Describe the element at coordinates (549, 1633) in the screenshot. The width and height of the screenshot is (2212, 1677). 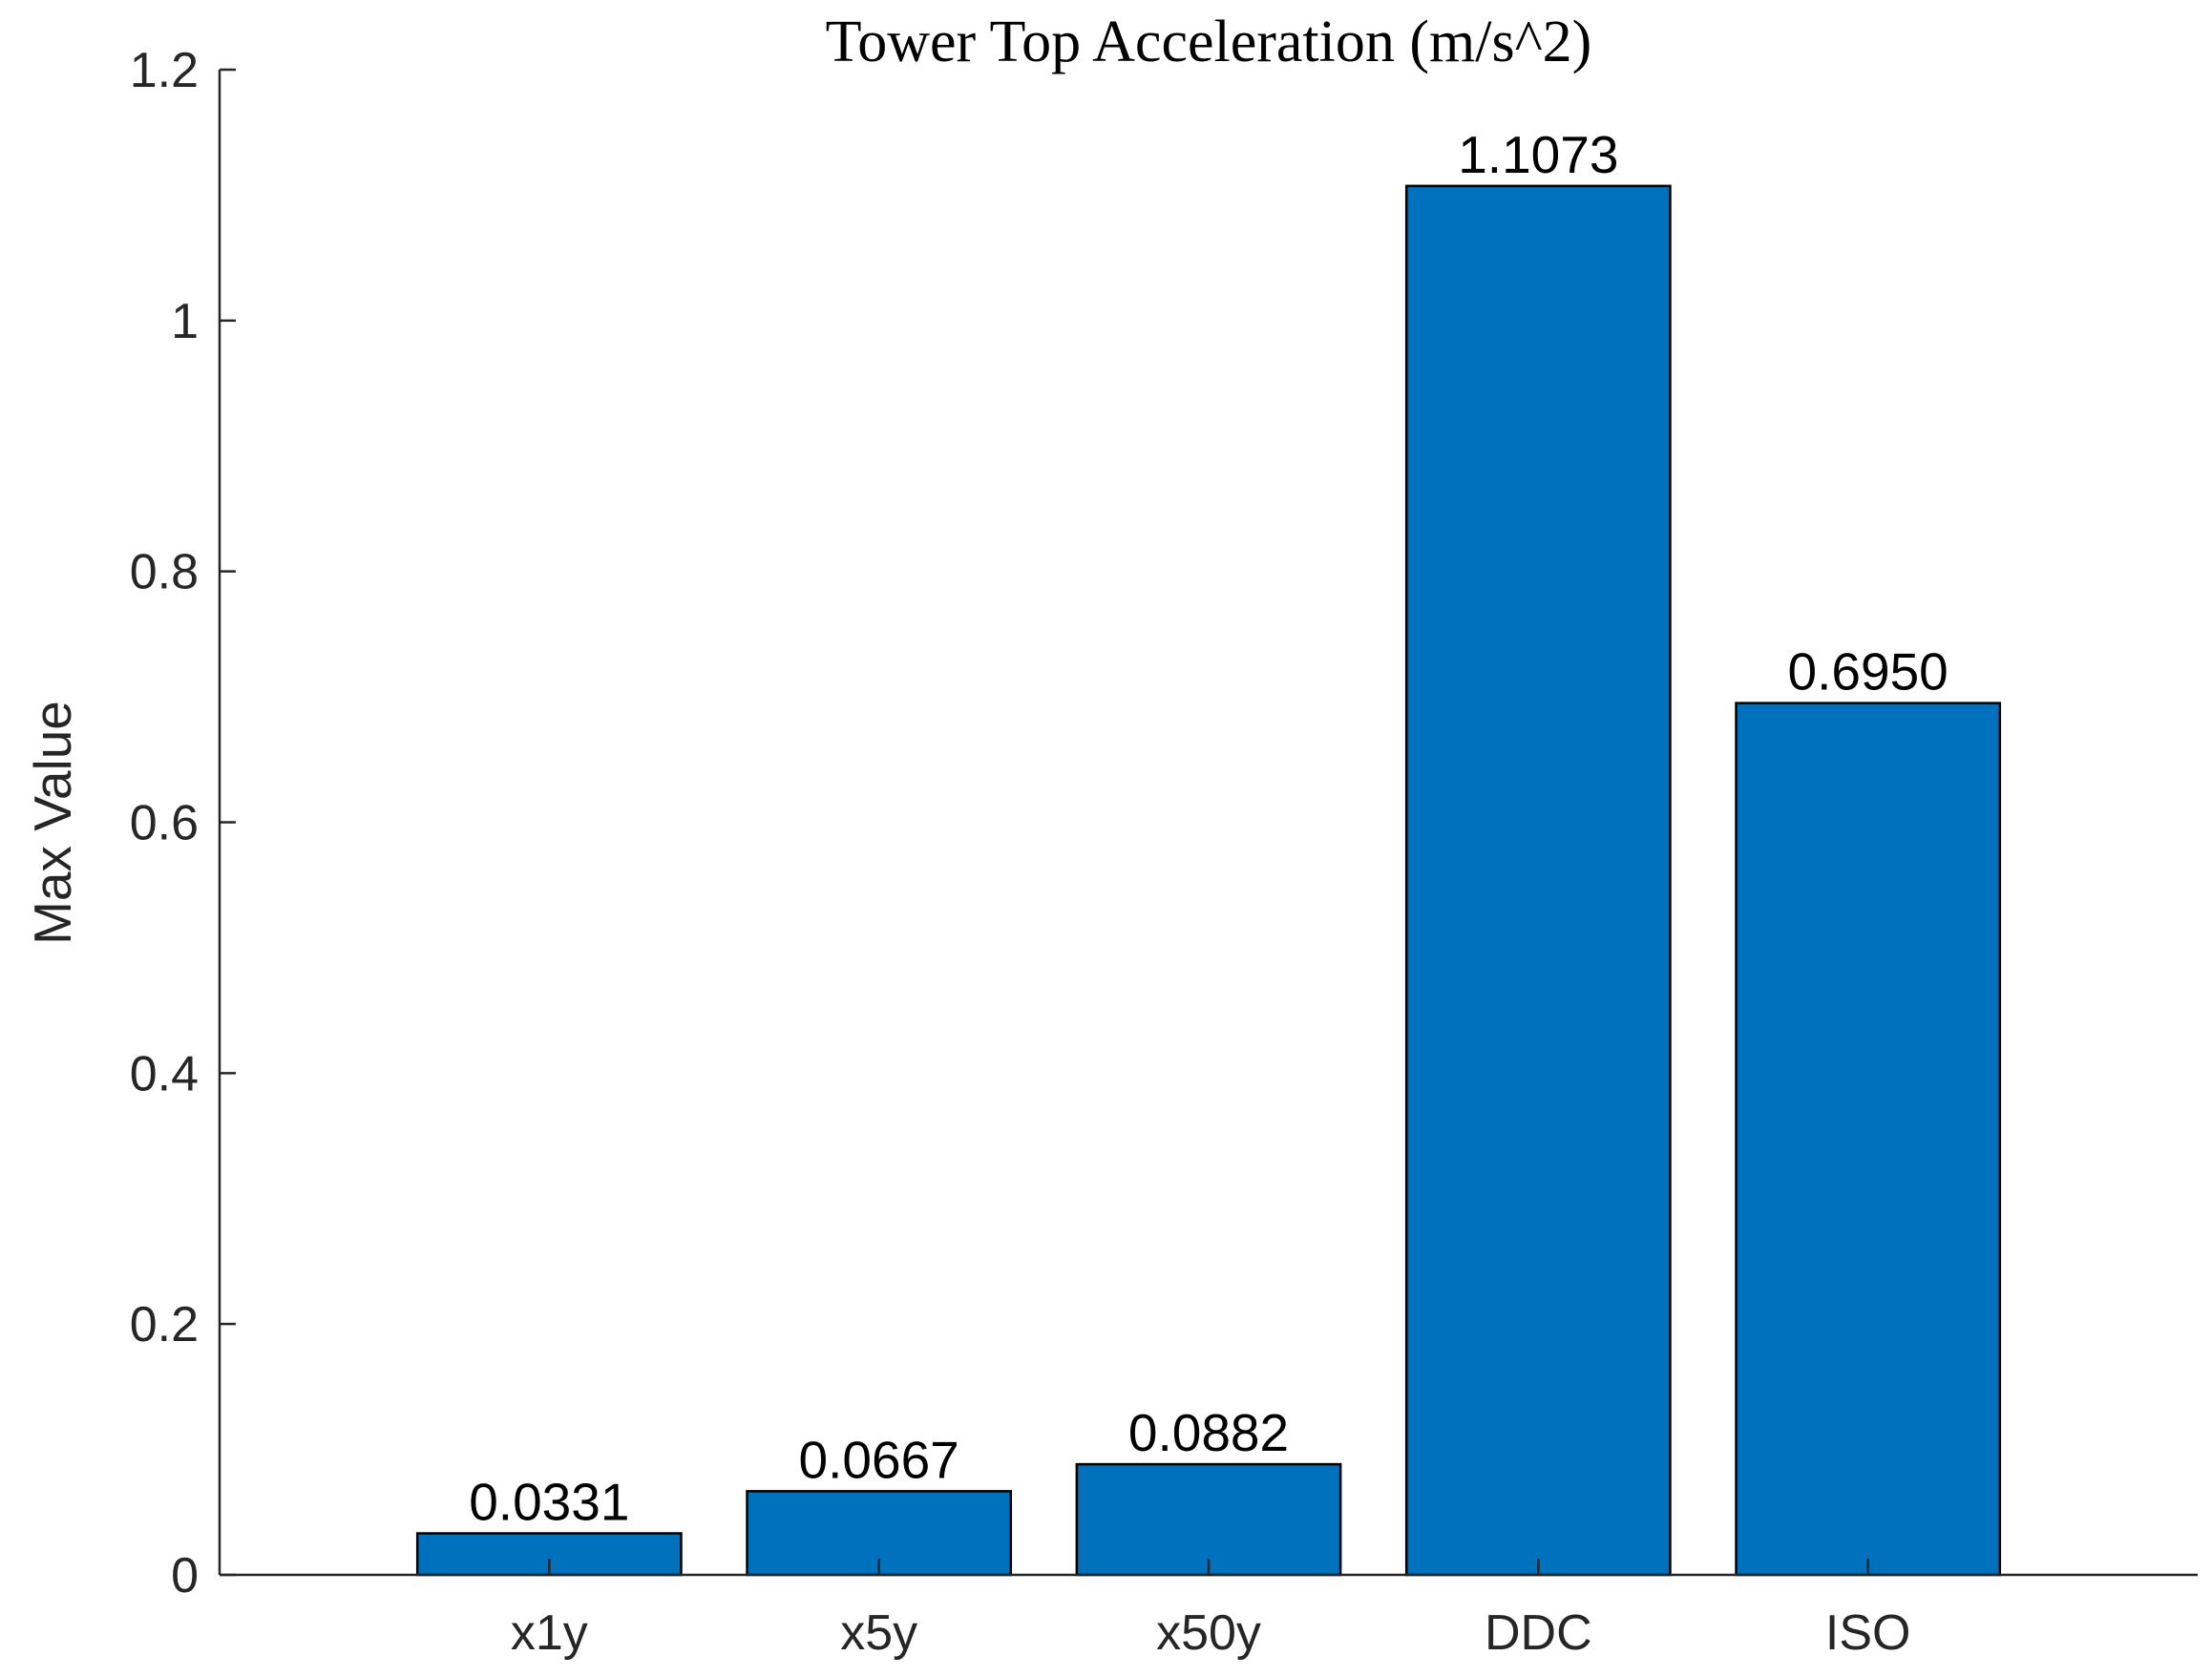
I see `x-tick-label-x1y: x1y` at that location.